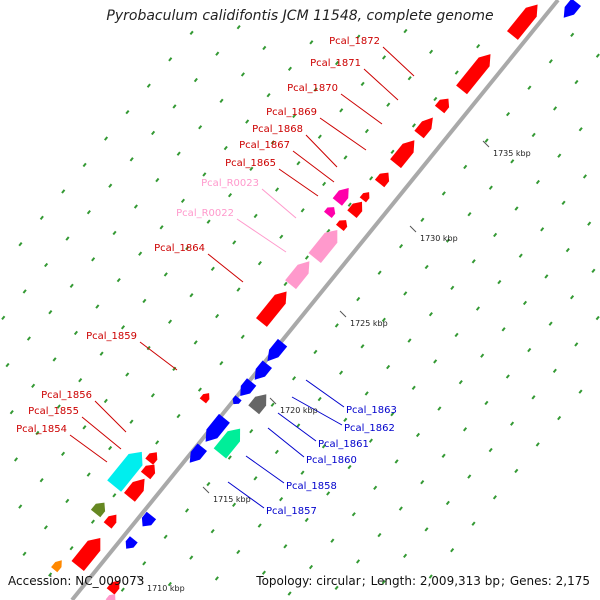 The image size is (600, 600). I want to click on gene-label: Pcal_1868, so click(277, 129).